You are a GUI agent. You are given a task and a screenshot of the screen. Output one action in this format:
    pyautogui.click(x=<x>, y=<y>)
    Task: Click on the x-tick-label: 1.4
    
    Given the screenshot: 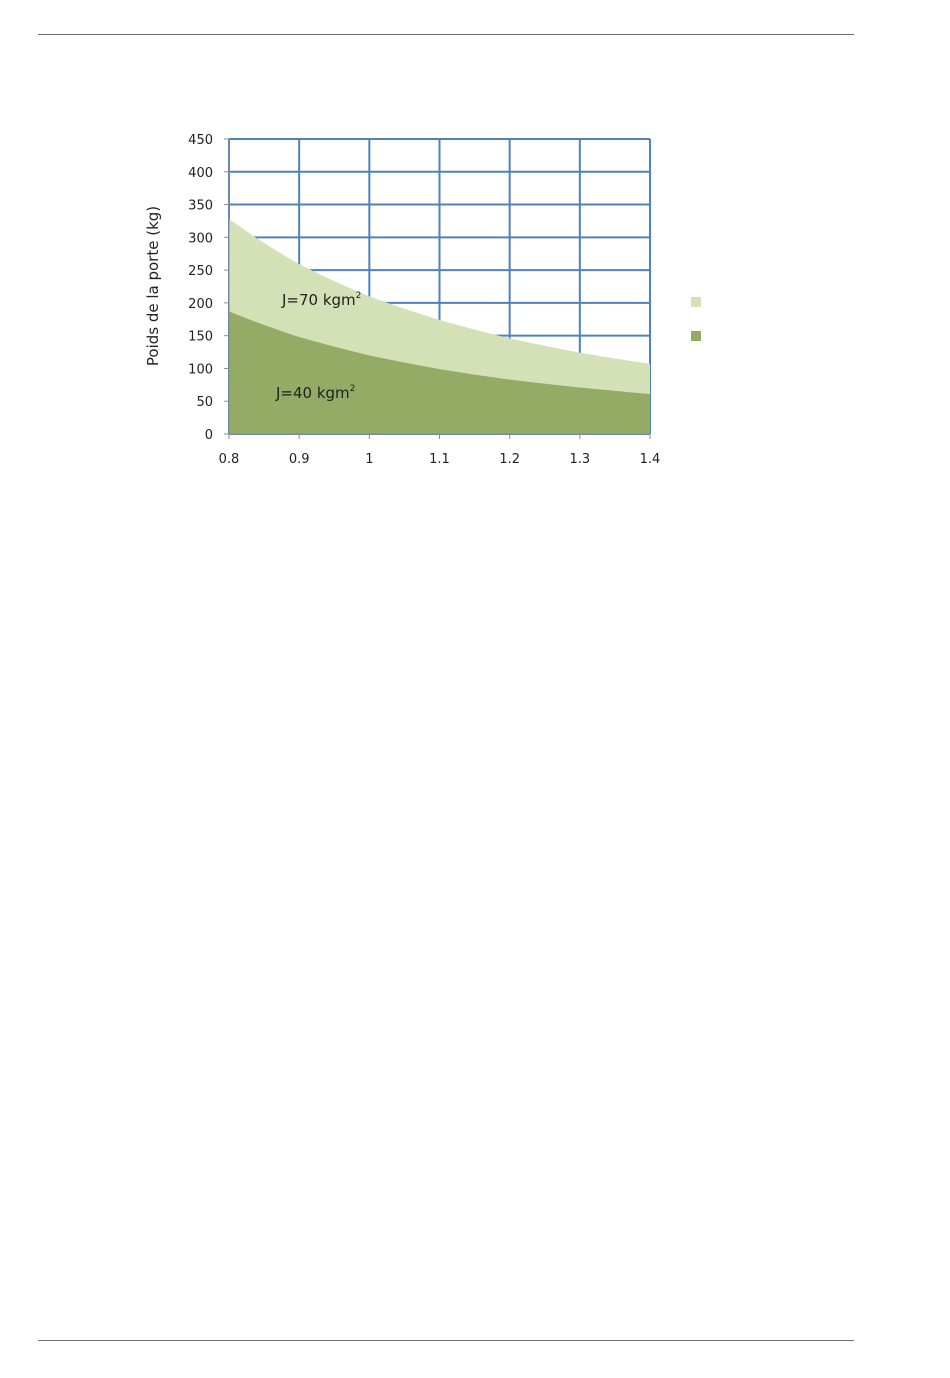 What is the action you would take?
    pyautogui.click(x=650, y=459)
    